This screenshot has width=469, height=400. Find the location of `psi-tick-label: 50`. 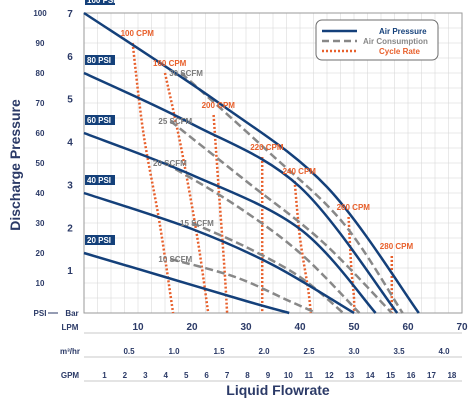

psi-tick-label: 50 is located at coordinates (40, 163).